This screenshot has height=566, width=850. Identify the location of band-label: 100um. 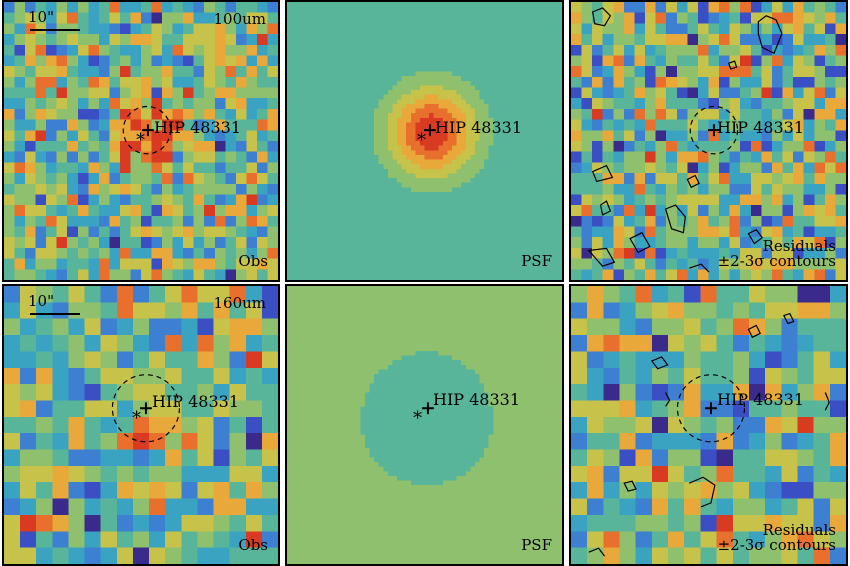
(239, 19).